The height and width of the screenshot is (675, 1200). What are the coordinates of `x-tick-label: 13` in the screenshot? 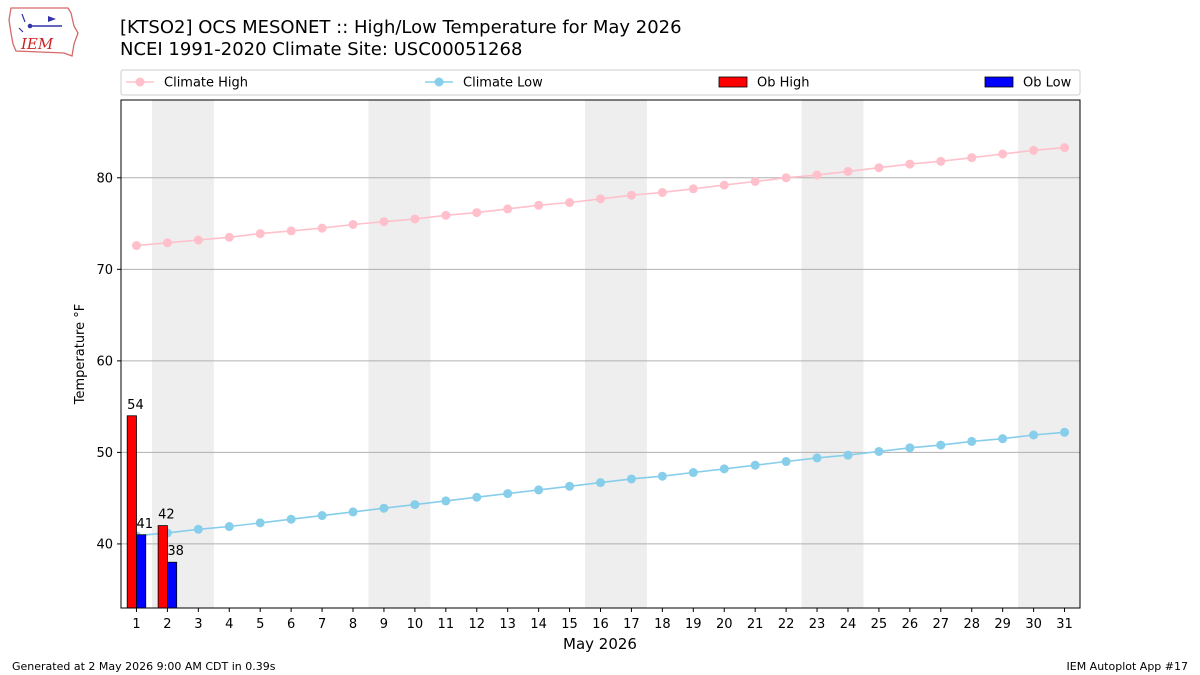 It's located at (507, 624).